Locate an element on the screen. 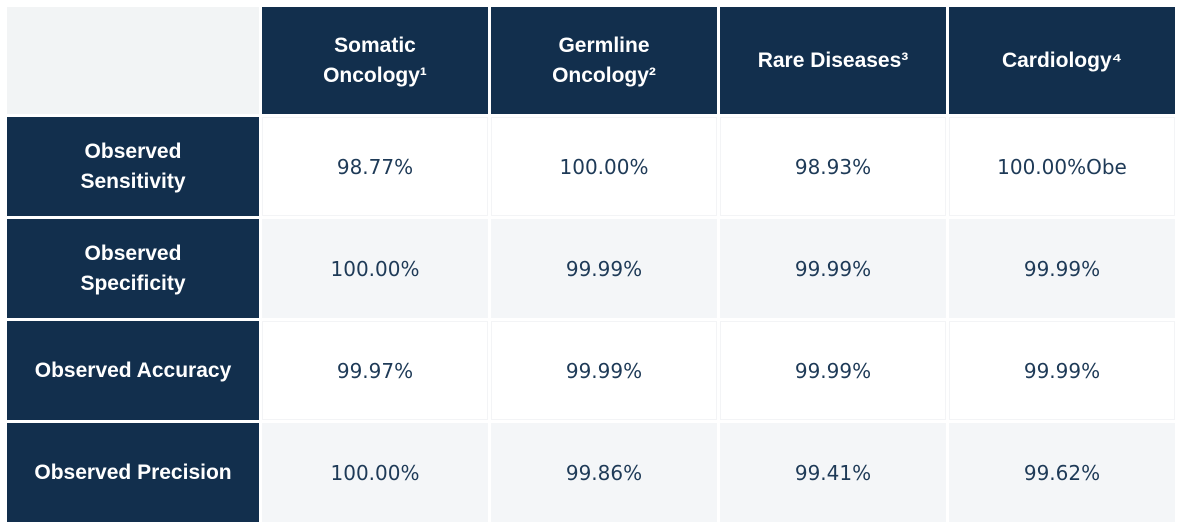 This screenshot has width=1192, height=532. column-header-label: Germline Oncology² is located at coordinates (604, 60).